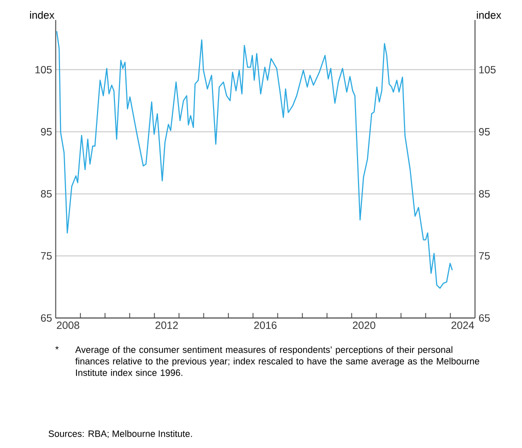 The image size is (522, 448). Describe the element at coordinates (167, 325) in the screenshot. I see `x-tick-label: 2012` at that location.